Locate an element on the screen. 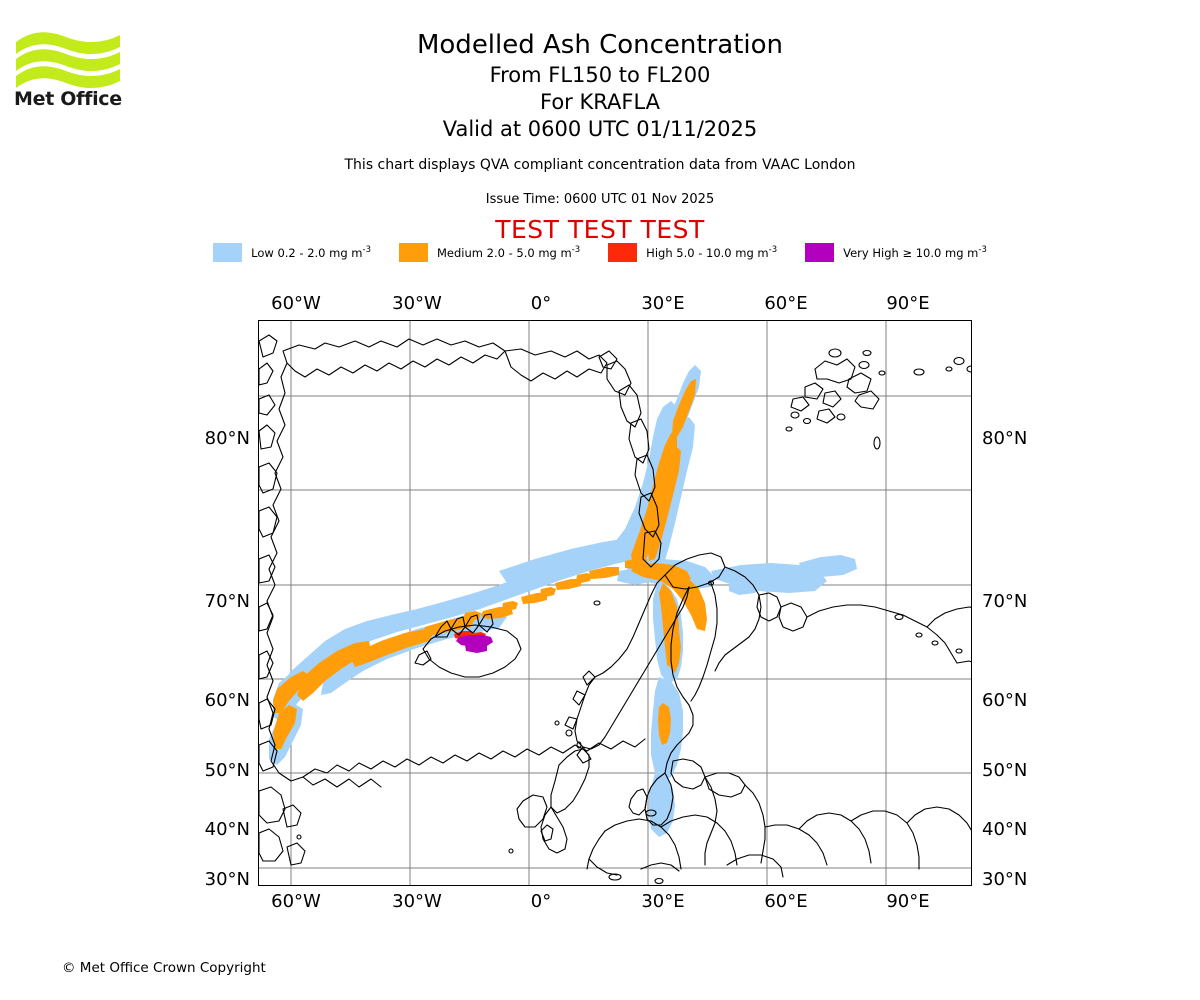 The height and width of the screenshot is (1000, 1200). legend-label: Very High ≥ 10.0 mg m-3 is located at coordinates (915, 252).